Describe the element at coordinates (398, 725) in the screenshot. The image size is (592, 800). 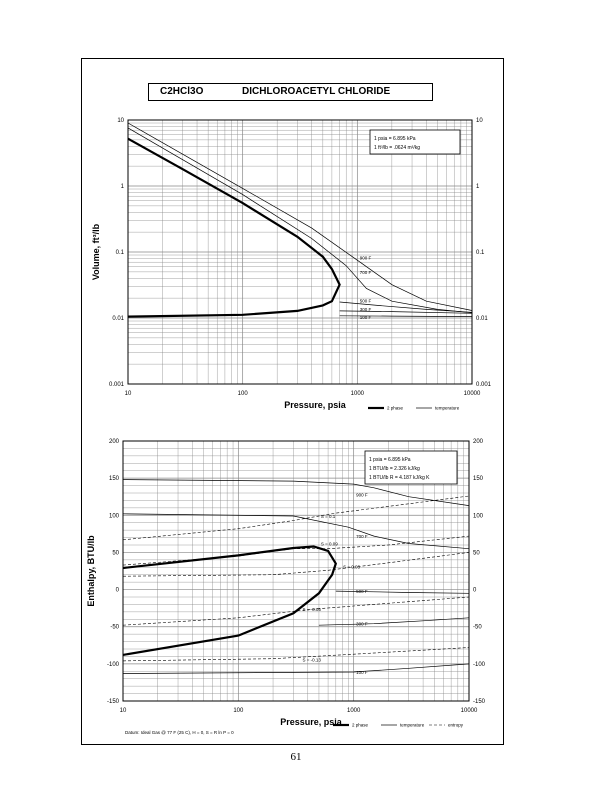
I see `legend: 2 phase temperature entropy` at that location.